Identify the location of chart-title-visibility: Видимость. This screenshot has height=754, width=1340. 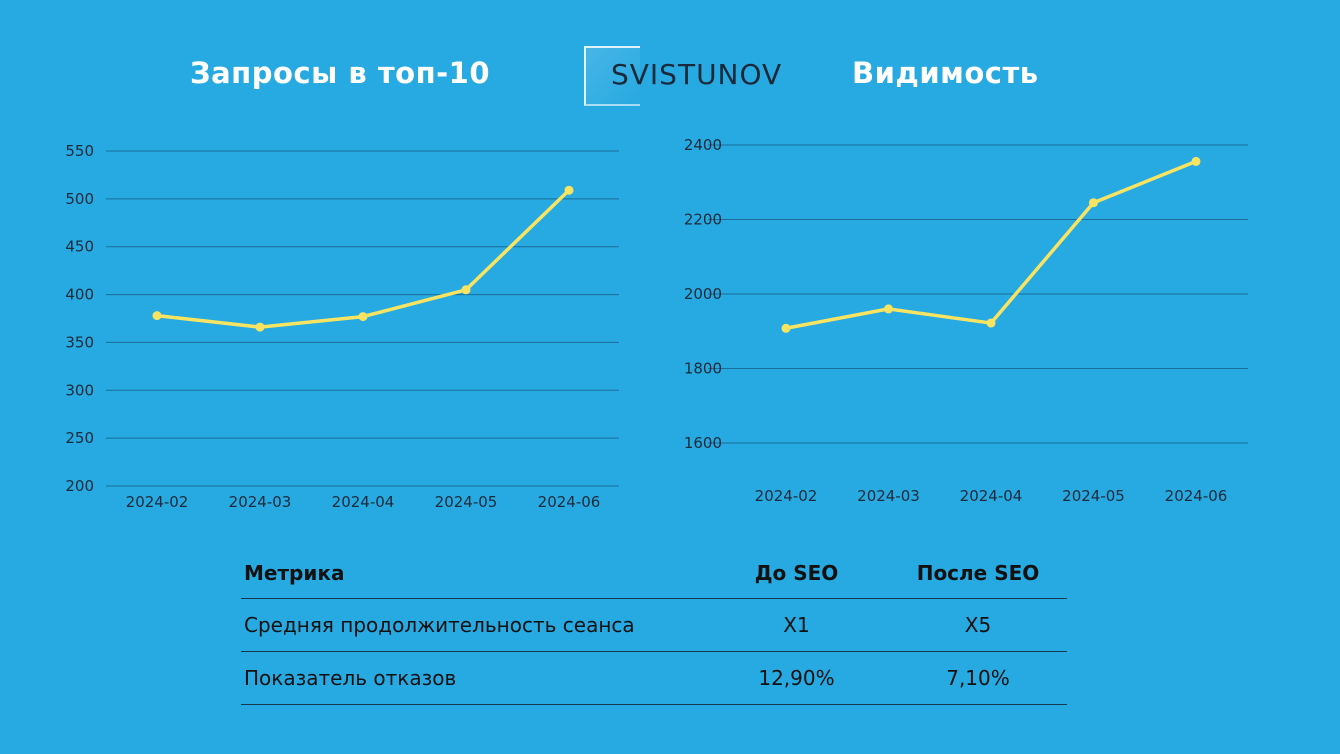
(945, 73).